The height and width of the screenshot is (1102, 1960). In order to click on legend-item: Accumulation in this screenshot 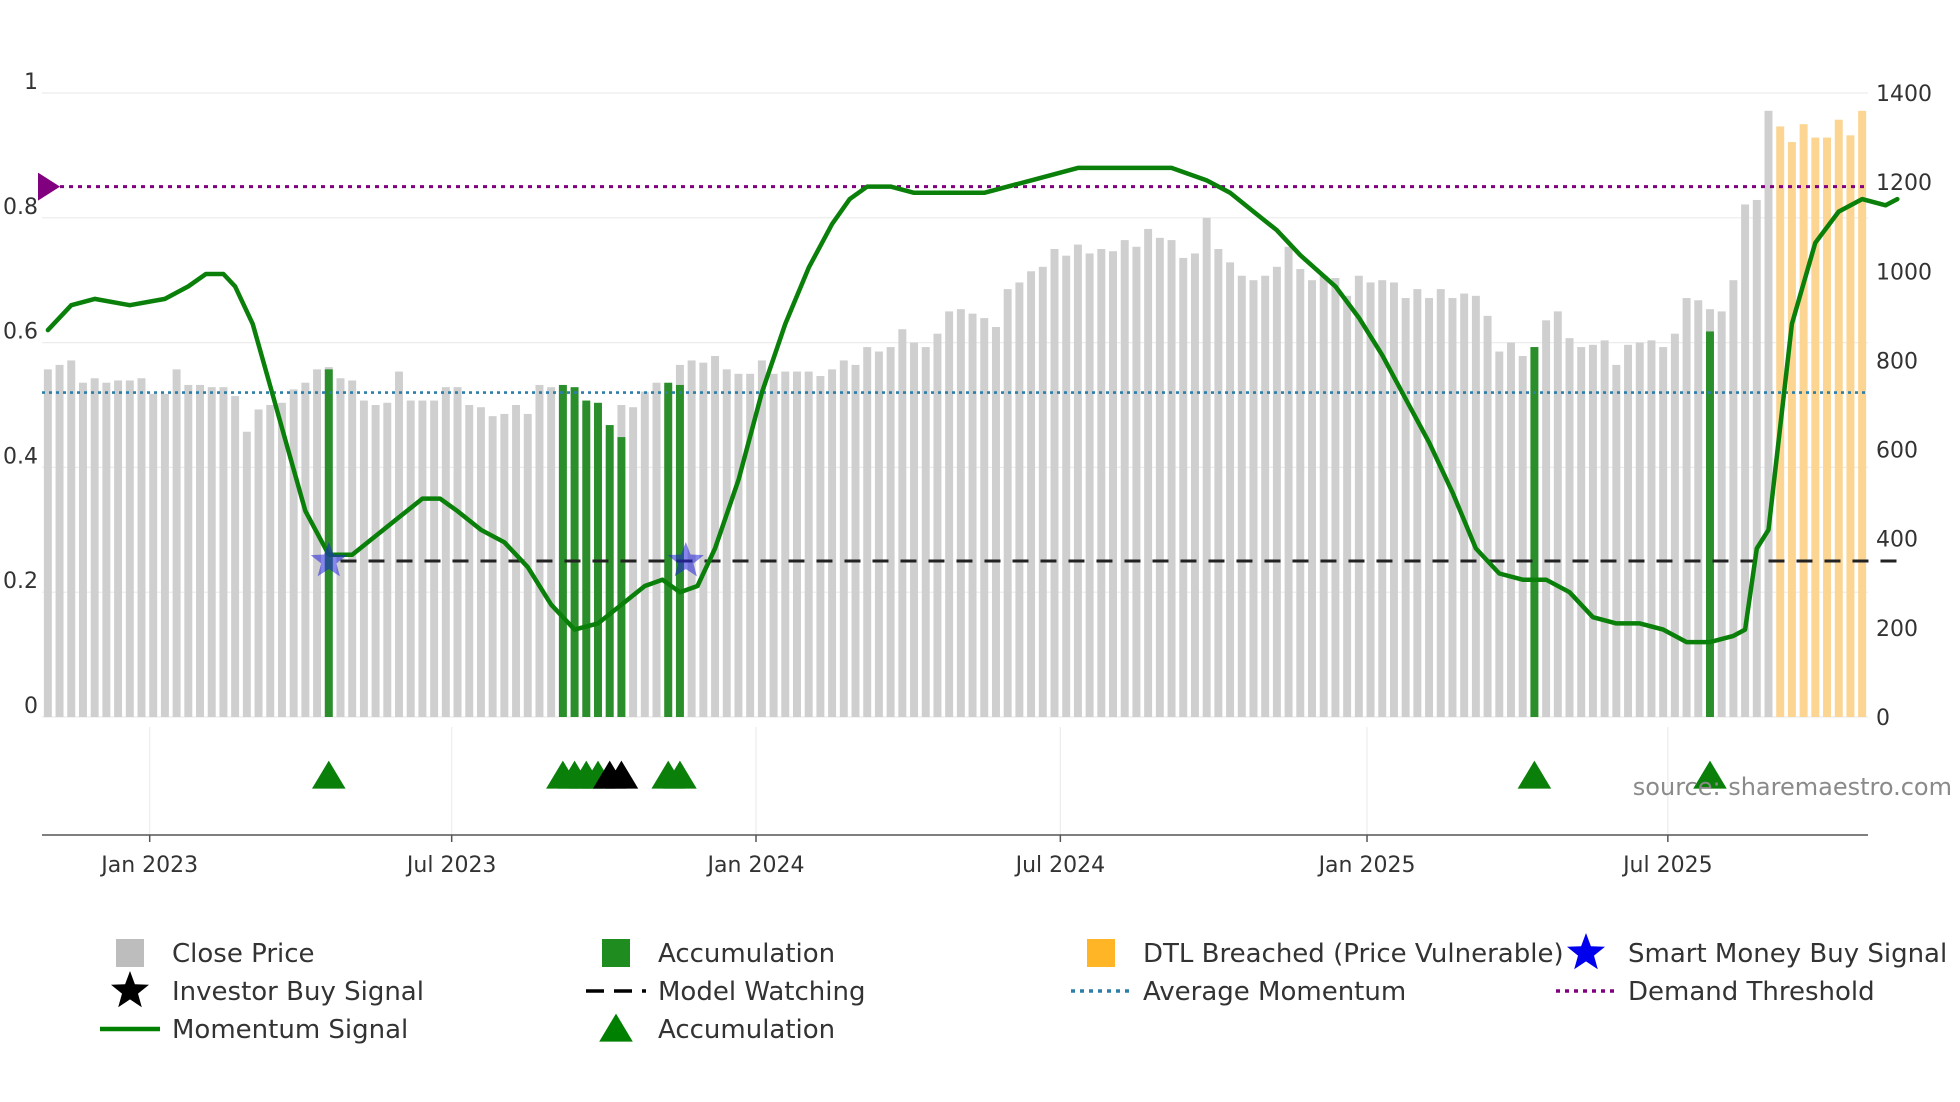, I will do `click(717, 1029)`.